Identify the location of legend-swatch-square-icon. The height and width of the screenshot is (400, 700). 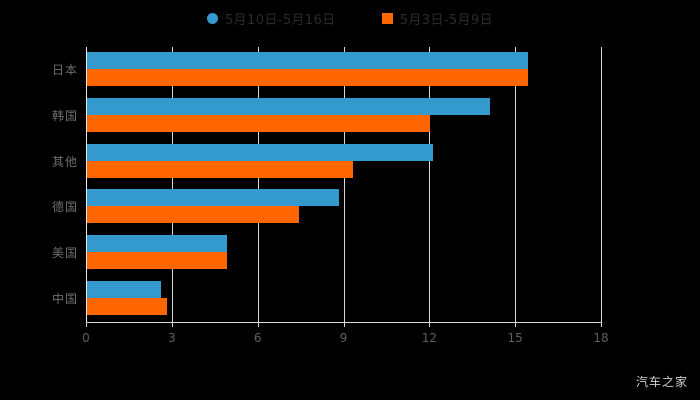
(387, 18).